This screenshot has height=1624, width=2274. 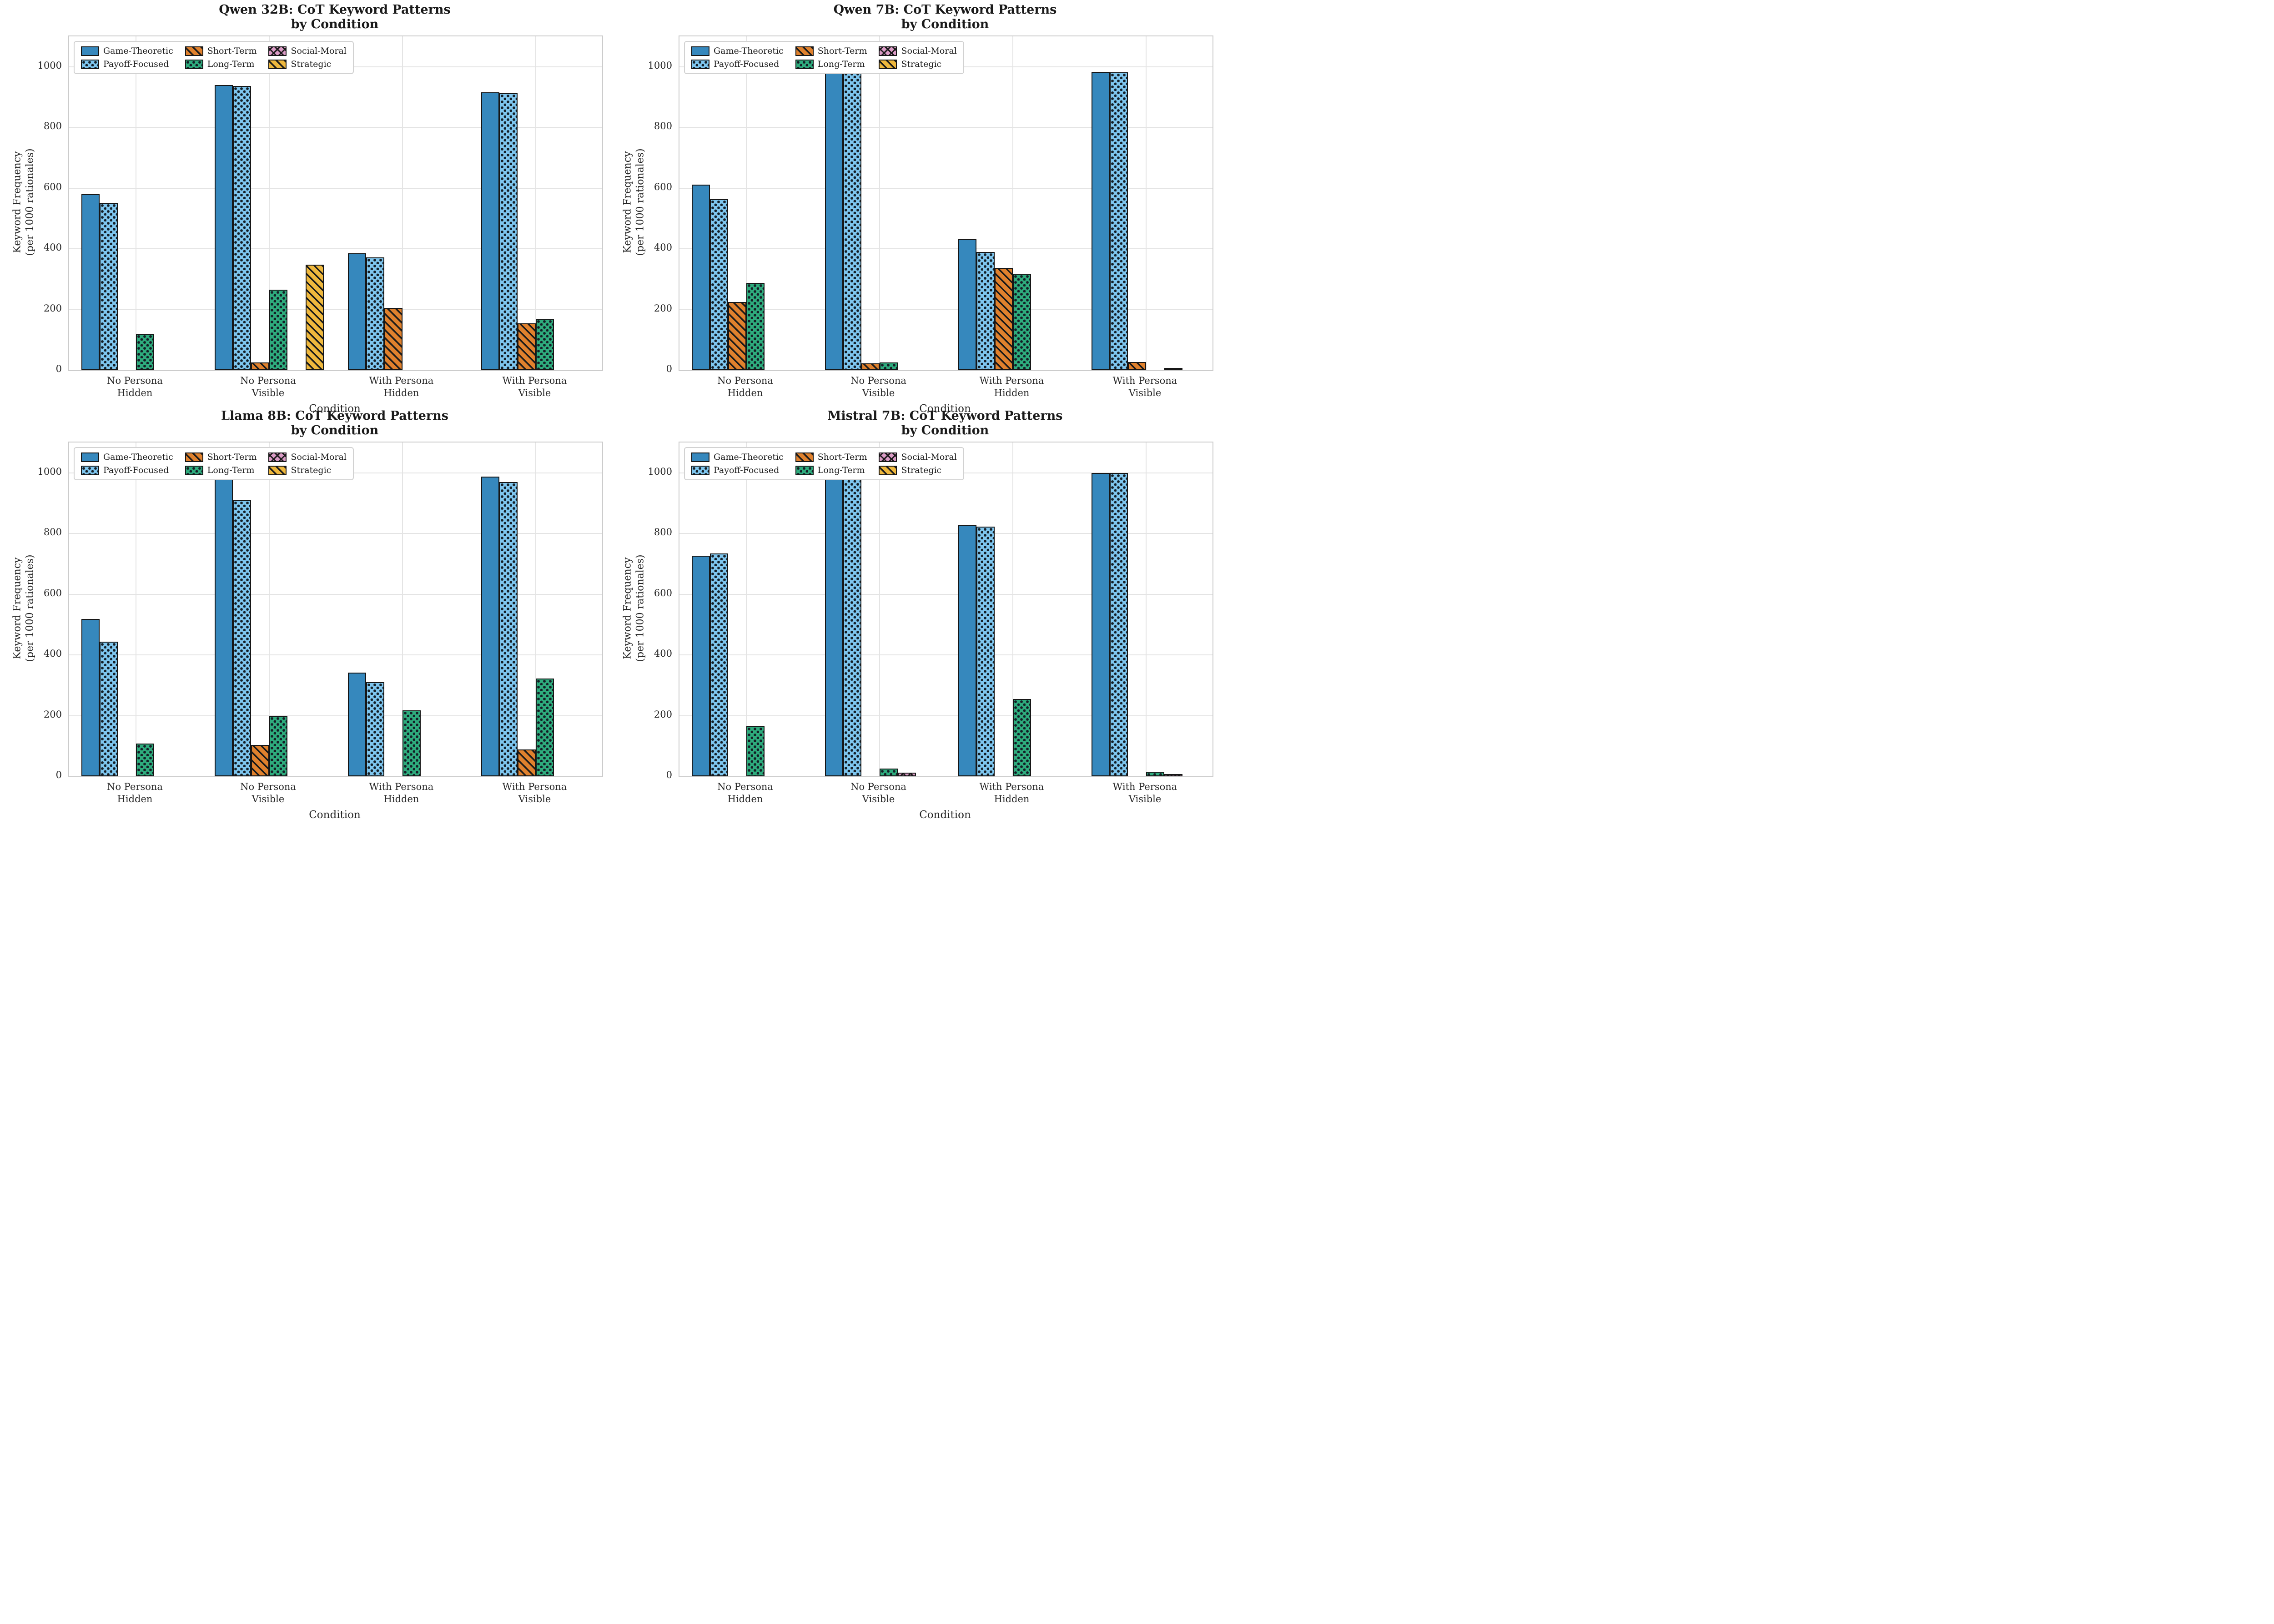 I want to click on bar-groups, so click(x=335, y=203).